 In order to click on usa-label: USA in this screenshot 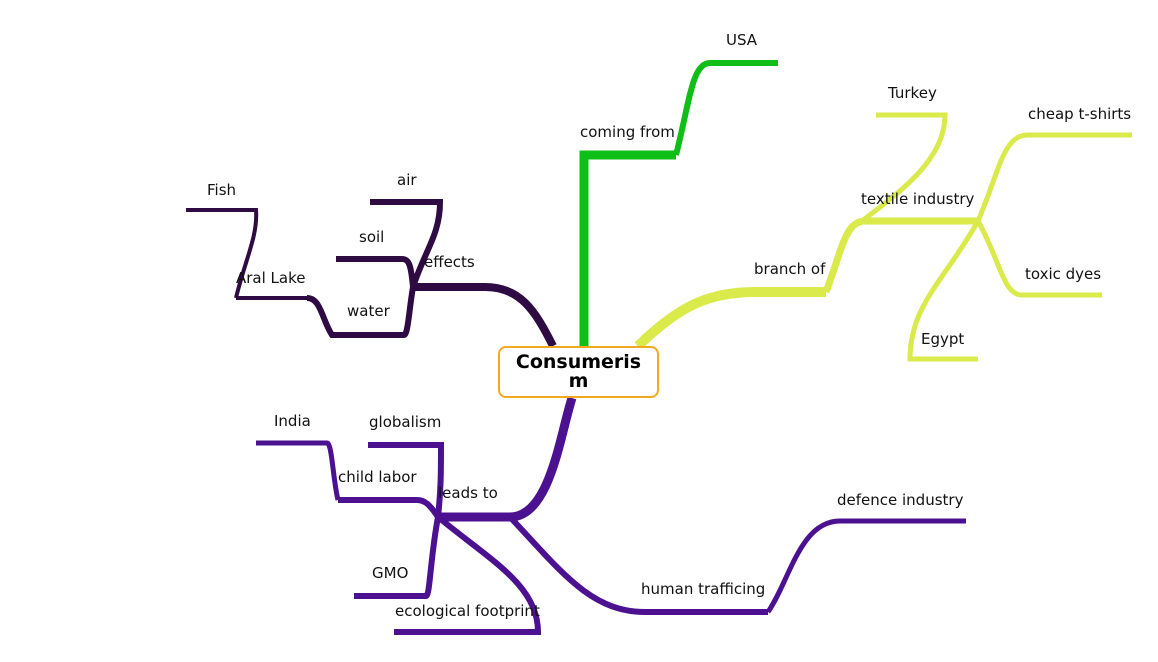, I will do `click(742, 40)`.